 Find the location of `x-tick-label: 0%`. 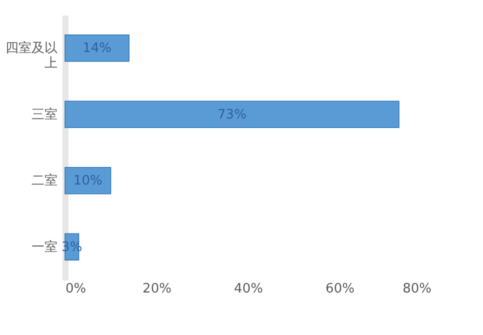

x-tick-label: 0% is located at coordinates (76, 289).